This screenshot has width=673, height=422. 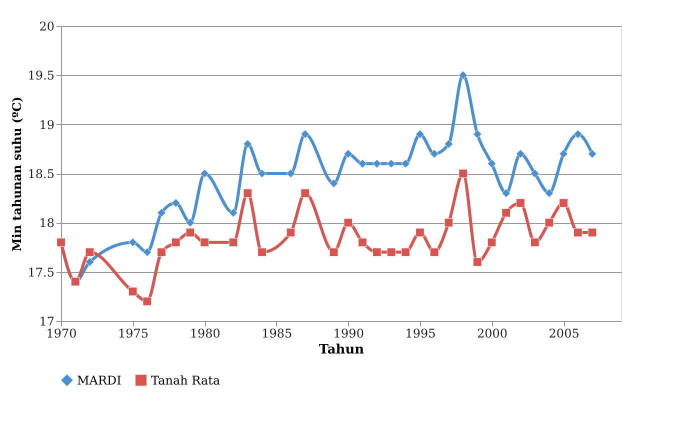 What do you see at coordinates (41, 75) in the screenshot?
I see `y-tick-label: 19.5` at bounding box center [41, 75].